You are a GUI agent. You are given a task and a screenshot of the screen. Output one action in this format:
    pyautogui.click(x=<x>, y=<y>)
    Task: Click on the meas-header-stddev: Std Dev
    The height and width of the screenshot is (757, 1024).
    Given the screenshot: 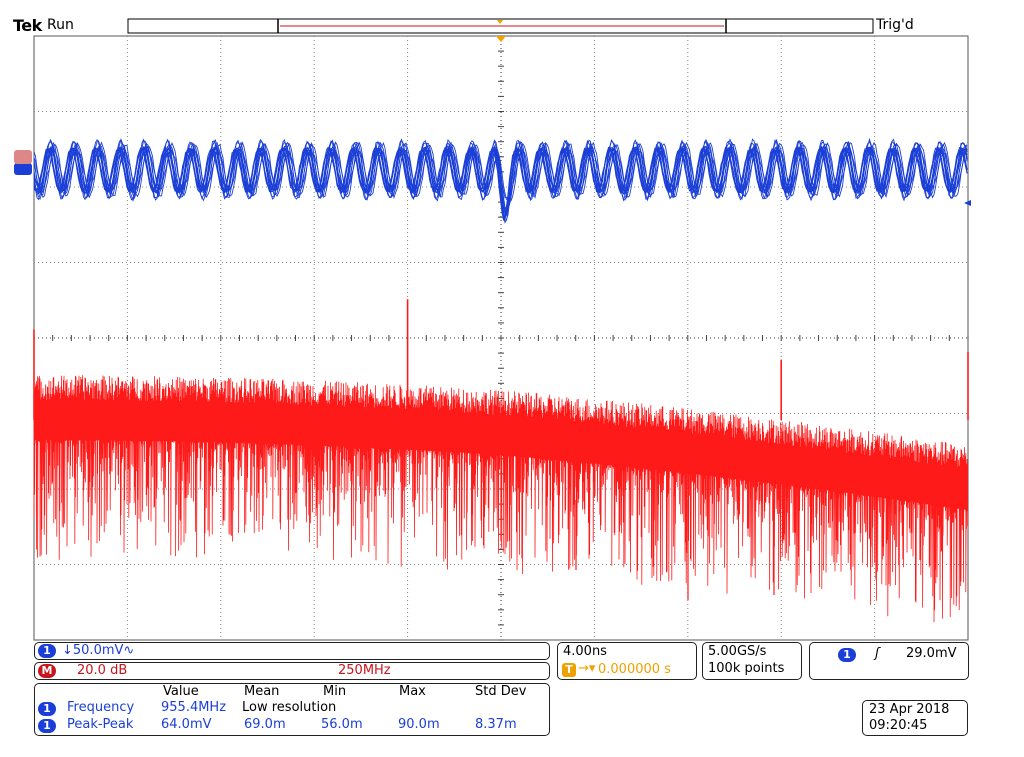 What is the action you would take?
    pyautogui.click(x=501, y=691)
    